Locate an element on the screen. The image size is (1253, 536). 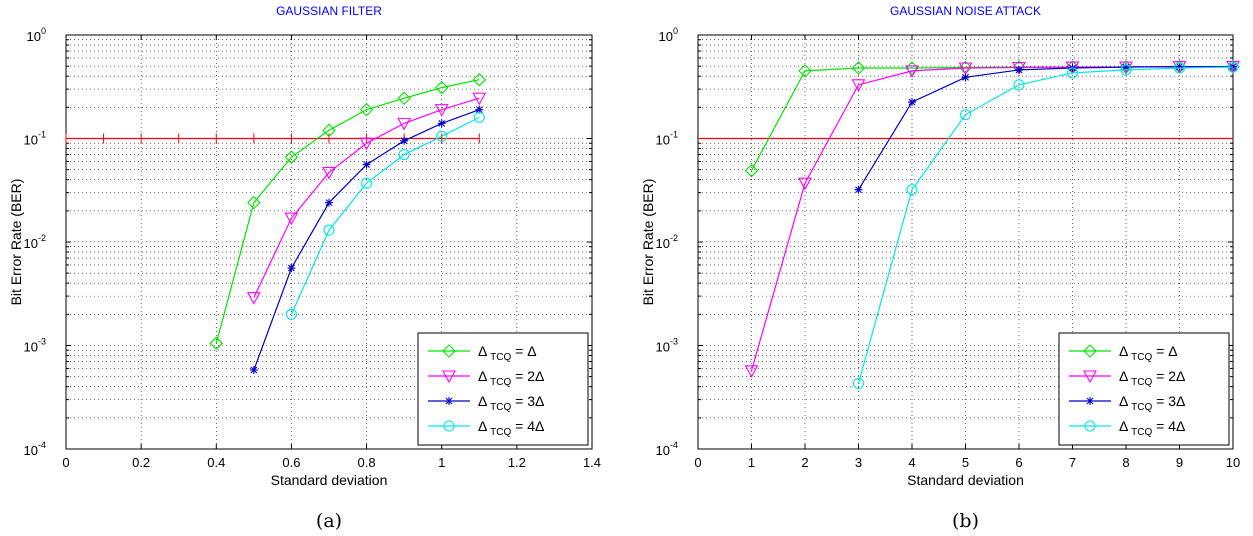
x-tick-label: 10 is located at coordinates (1233, 462).